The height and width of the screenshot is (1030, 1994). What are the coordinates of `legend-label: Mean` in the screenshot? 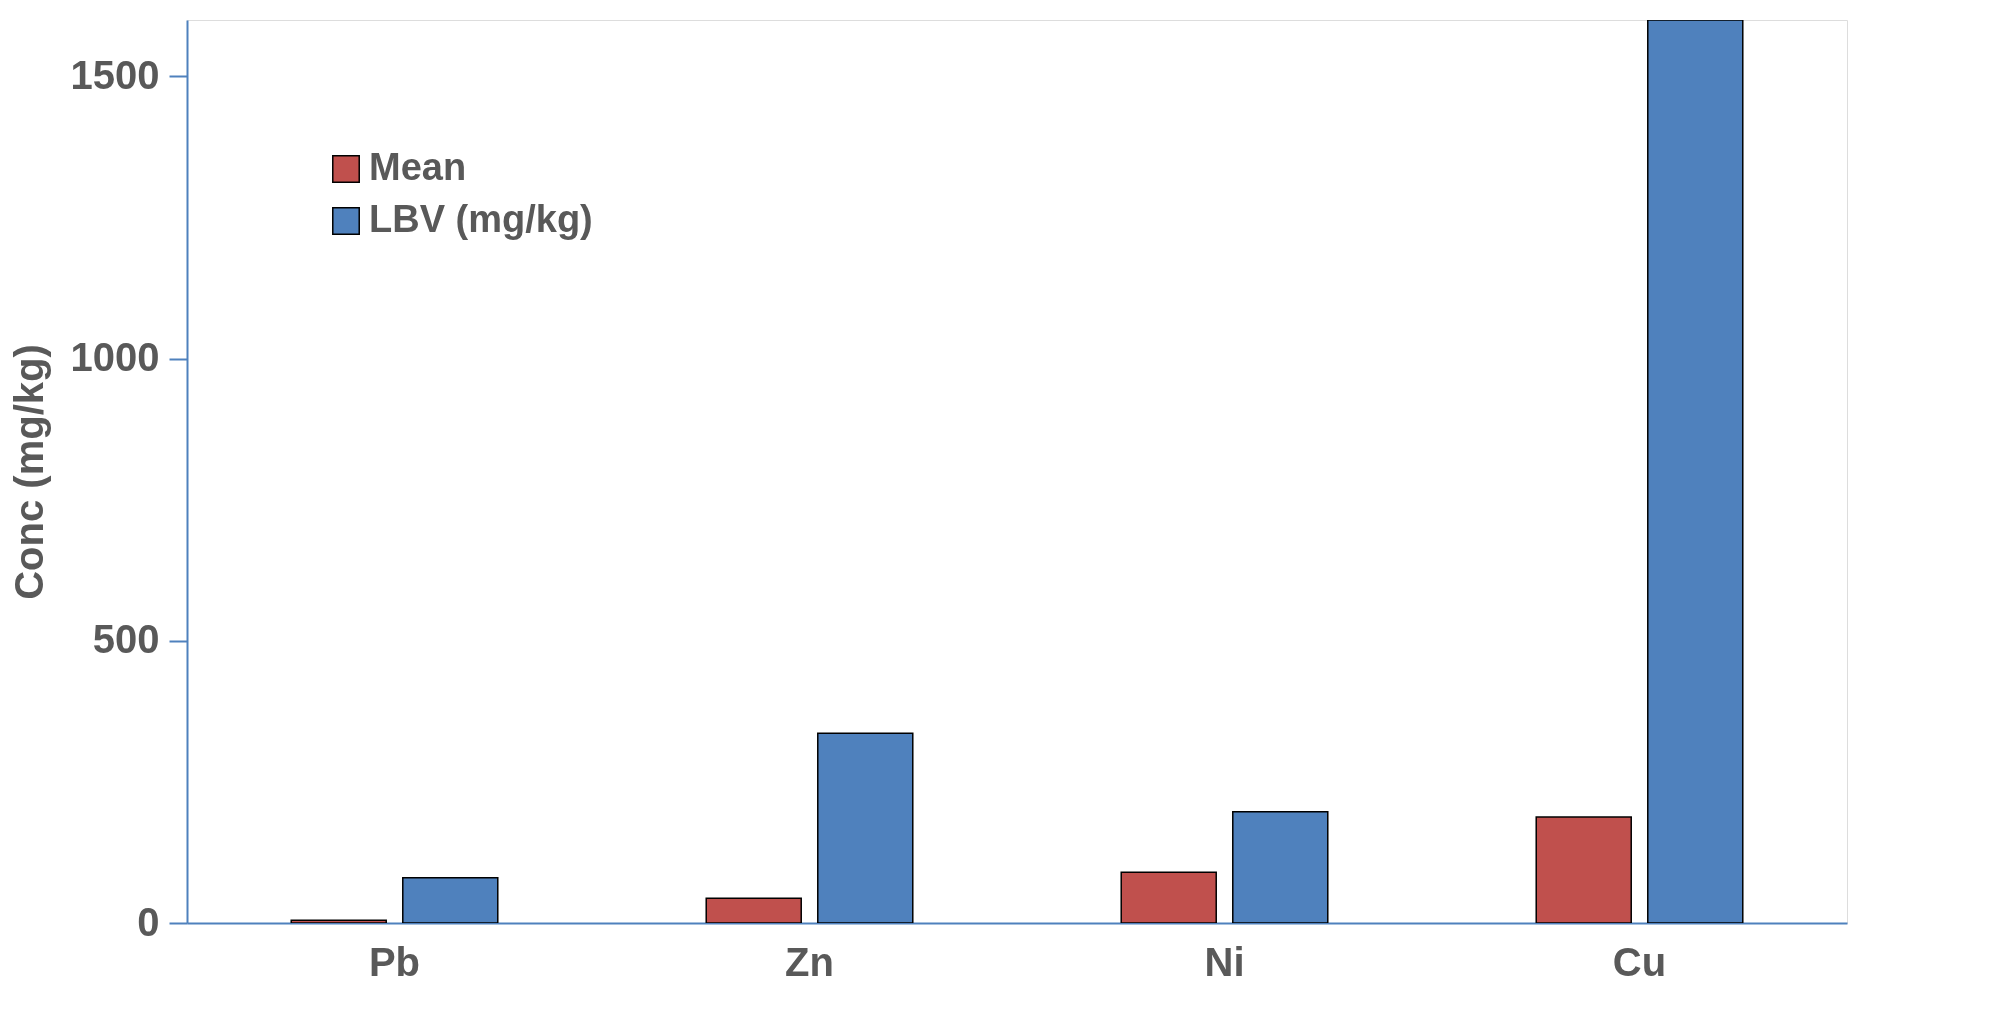 It's located at (418, 167).